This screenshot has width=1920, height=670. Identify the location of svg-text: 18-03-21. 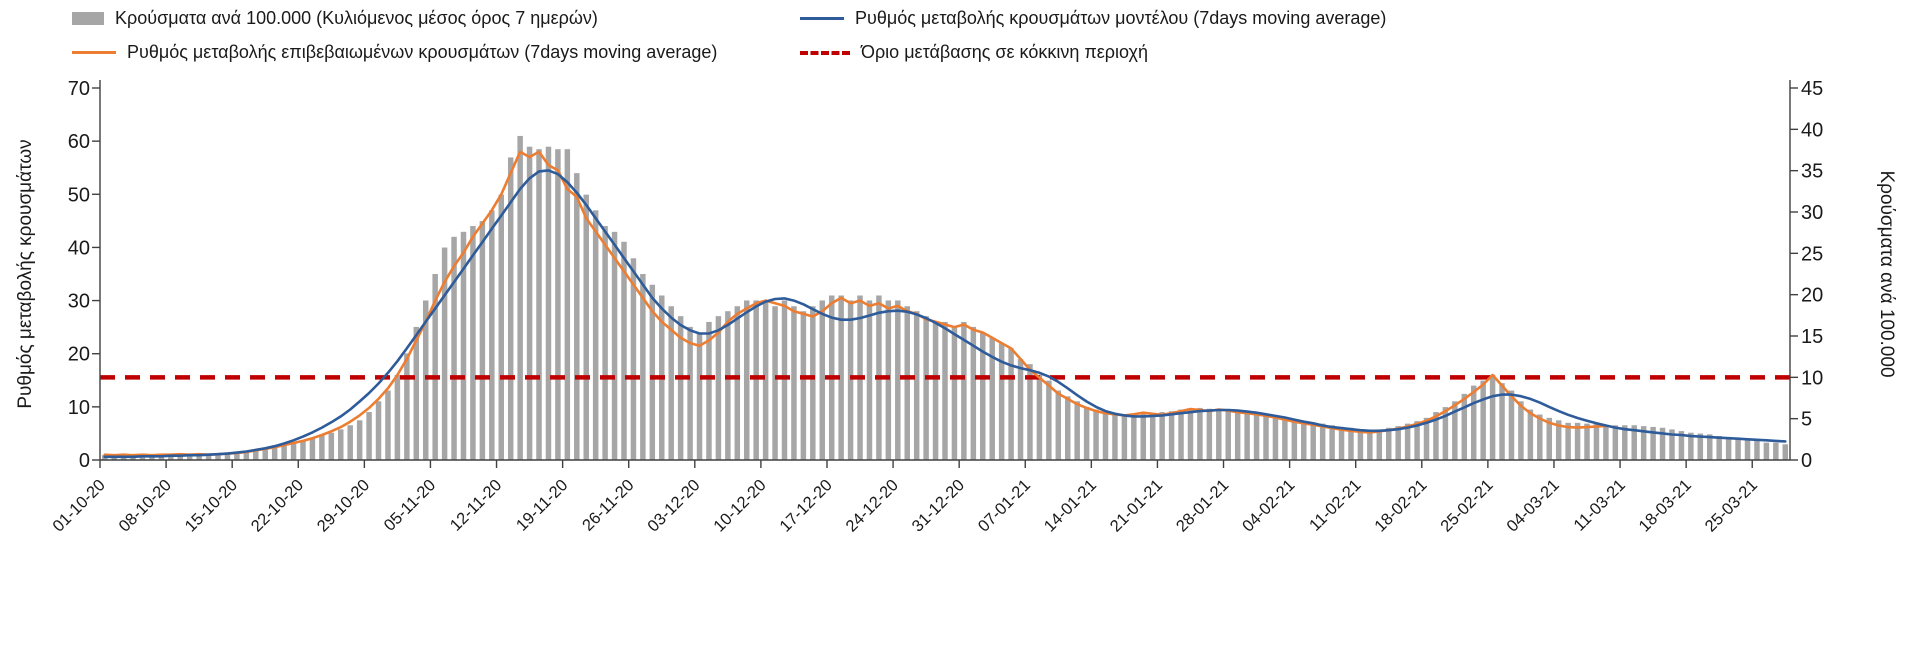
(1664, 505).